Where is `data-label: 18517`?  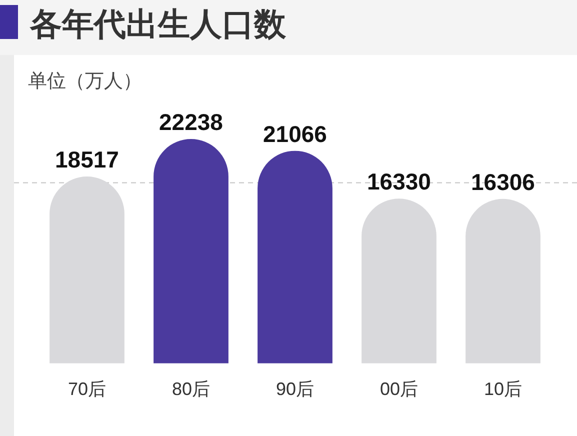
data-label: 18517 is located at coordinates (87, 159).